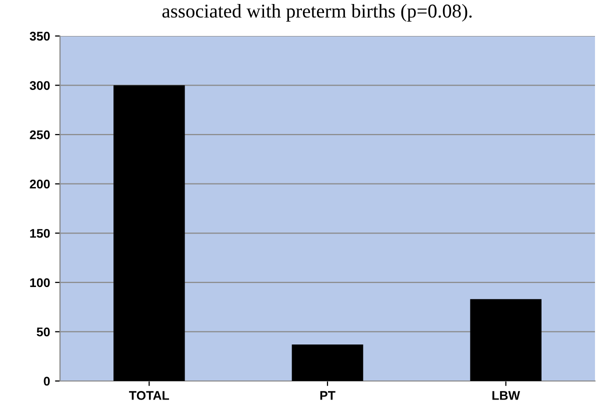  Describe the element at coordinates (43, 332) in the screenshot. I see `y-tick-label: 50` at that location.